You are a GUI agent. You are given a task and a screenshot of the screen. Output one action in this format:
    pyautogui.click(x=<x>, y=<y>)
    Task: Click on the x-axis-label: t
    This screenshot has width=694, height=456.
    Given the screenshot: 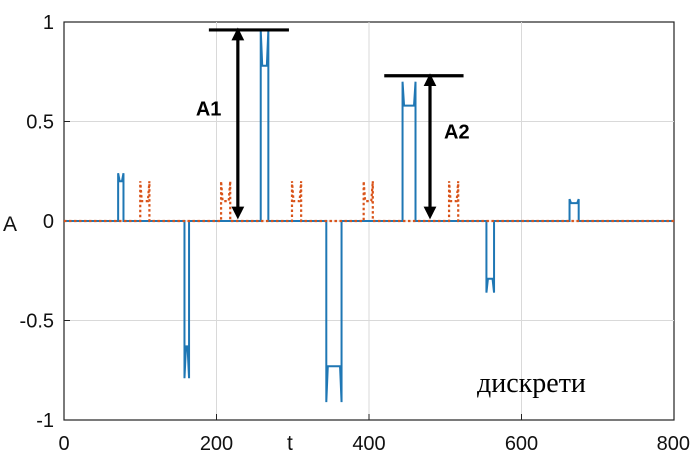 What is the action you would take?
    pyautogui.click(x=290, y=443)
    